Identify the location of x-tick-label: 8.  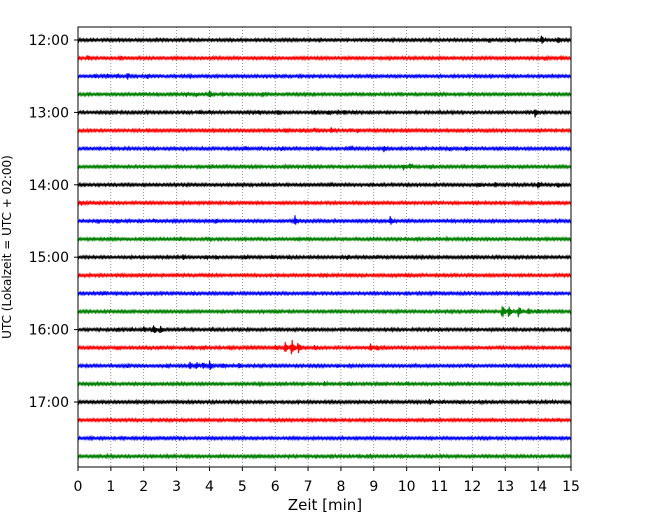
(340, 487).